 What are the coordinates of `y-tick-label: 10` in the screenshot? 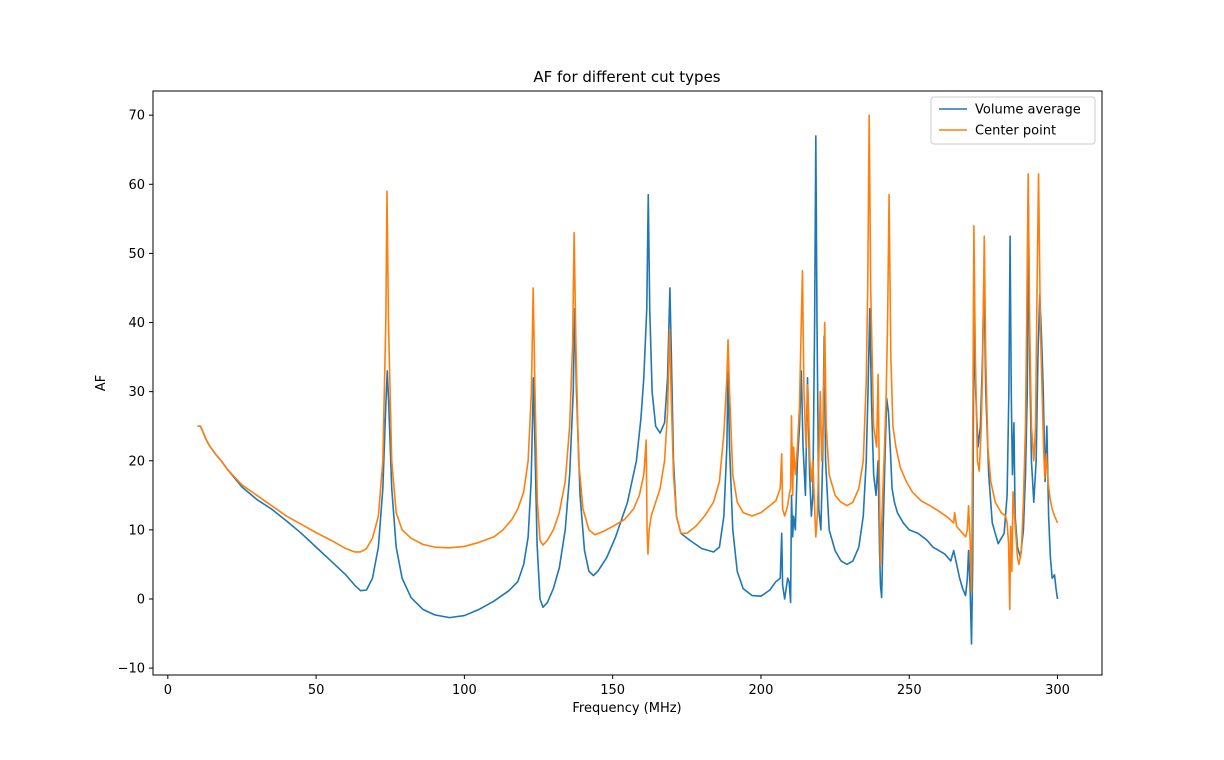 It's located at (136, 530).